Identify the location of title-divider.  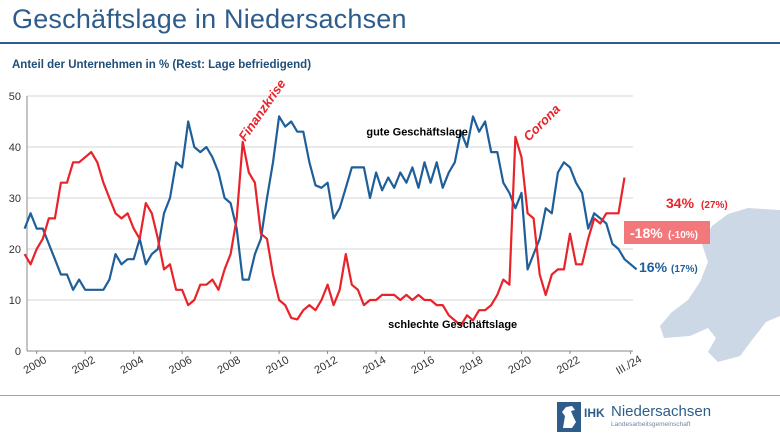
(390, 43).